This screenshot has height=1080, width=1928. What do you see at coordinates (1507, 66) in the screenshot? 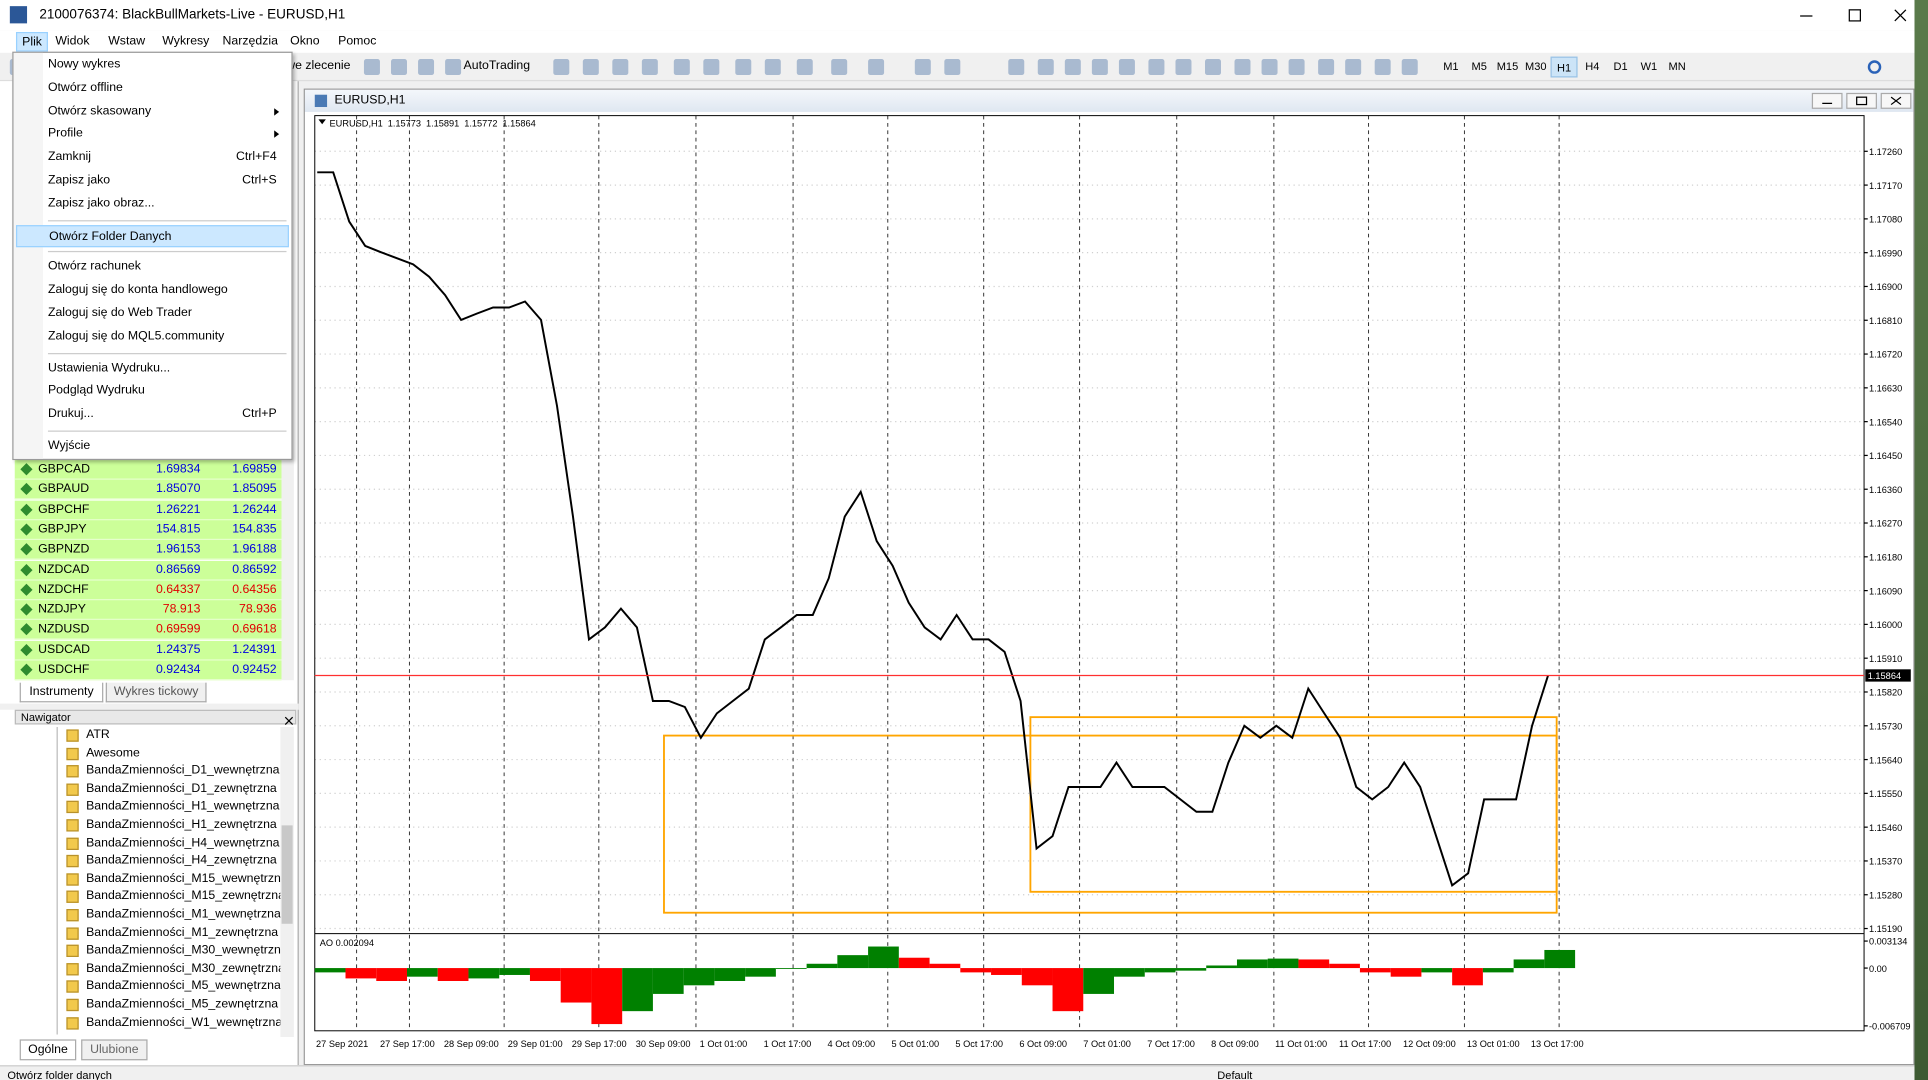
I see `timeframe-button: M15` at bounding box center [1507, 66].